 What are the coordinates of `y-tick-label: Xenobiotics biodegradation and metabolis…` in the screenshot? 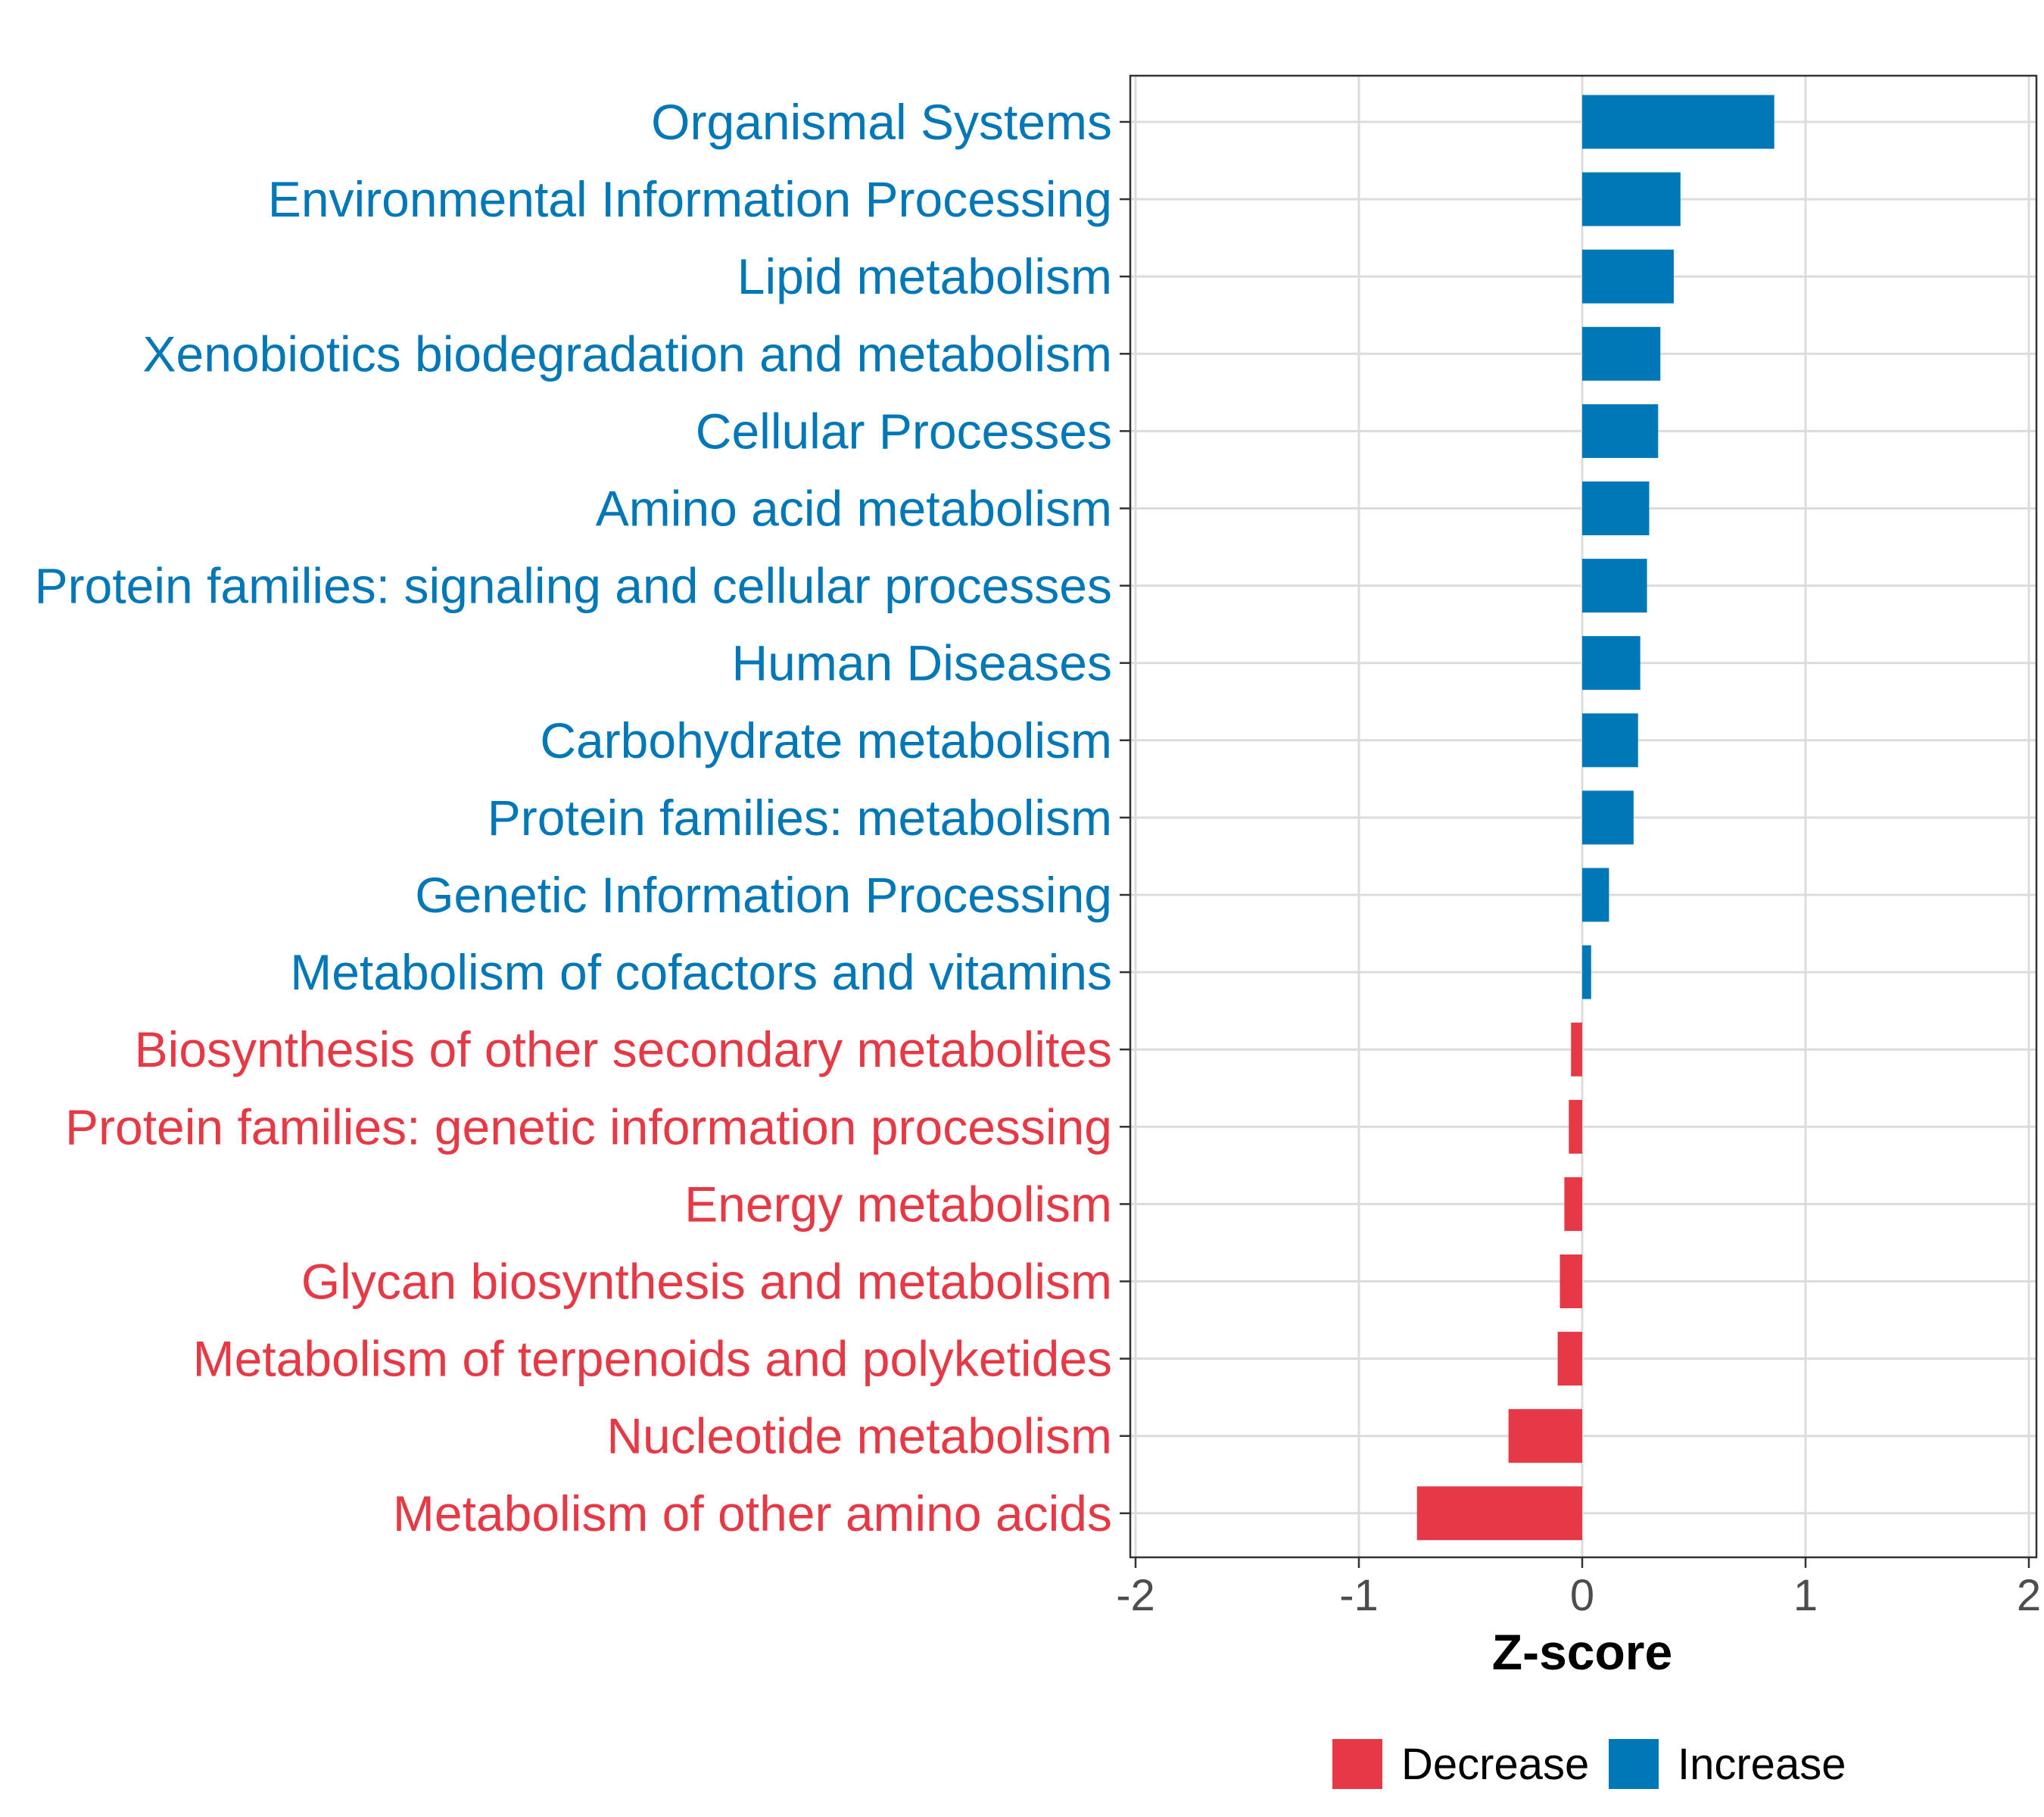 It's located at (628, 354).